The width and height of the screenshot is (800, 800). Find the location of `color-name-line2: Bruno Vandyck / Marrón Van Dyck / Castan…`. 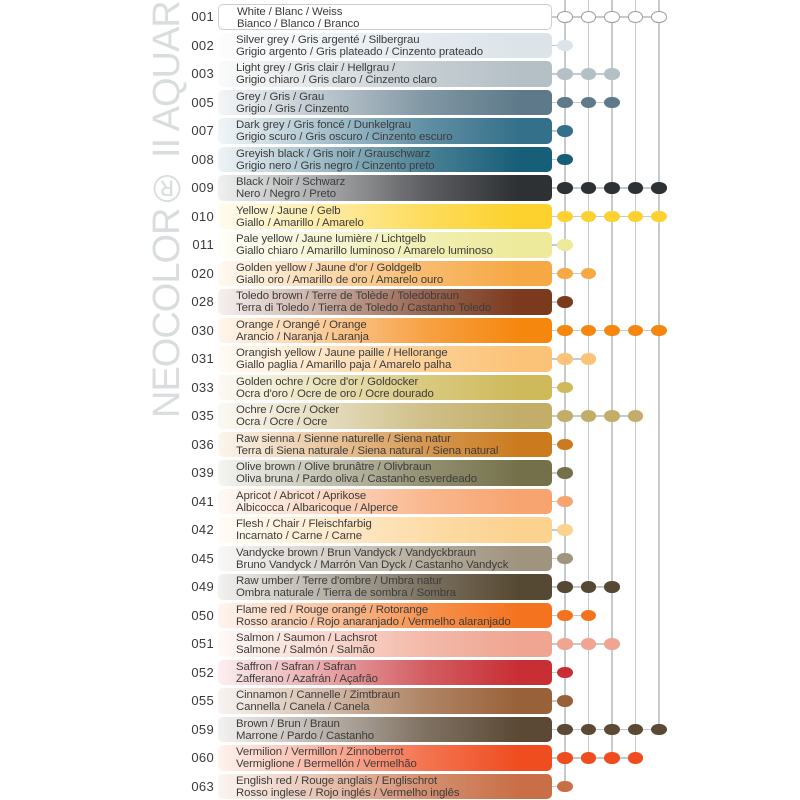

color-name-line2: Bruno Vandyck / Marrón Van Dyck / Castan… is located at coordinates (372, 564).